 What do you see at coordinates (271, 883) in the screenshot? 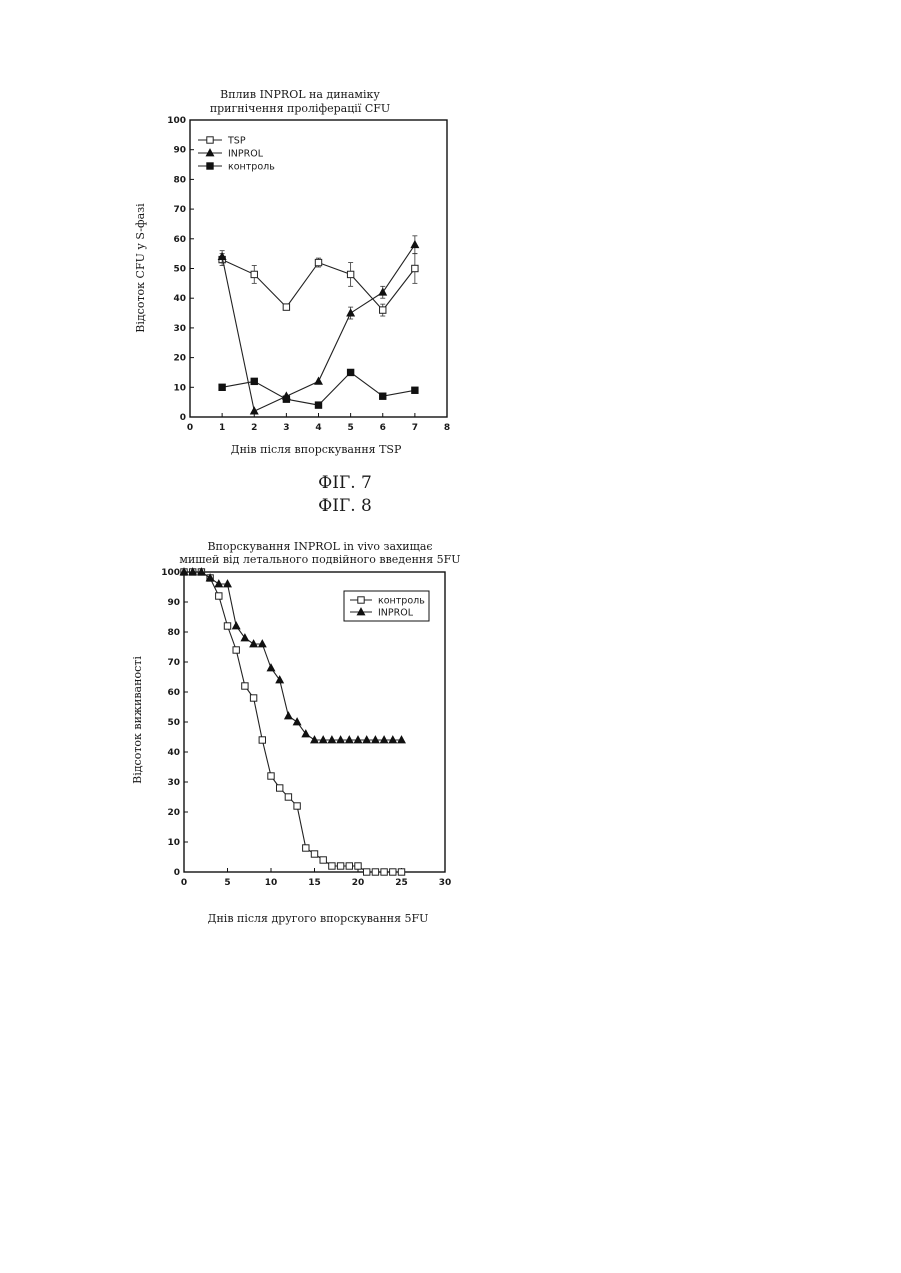
I see `x-tick-label: 10` at bounding box center [271, 883].